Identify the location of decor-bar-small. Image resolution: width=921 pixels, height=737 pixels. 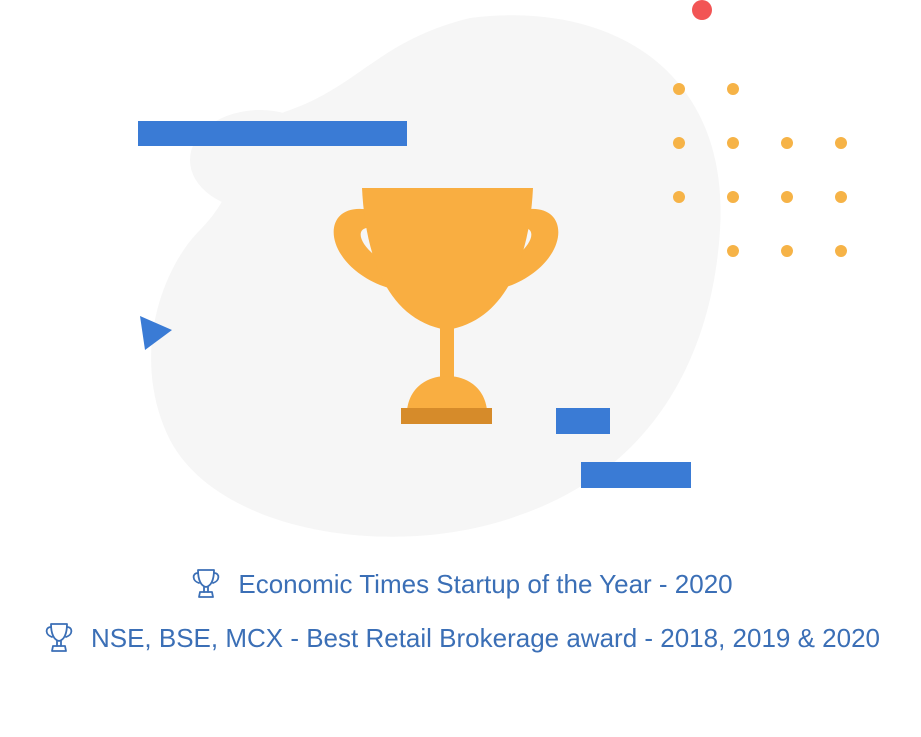
(583, 421).